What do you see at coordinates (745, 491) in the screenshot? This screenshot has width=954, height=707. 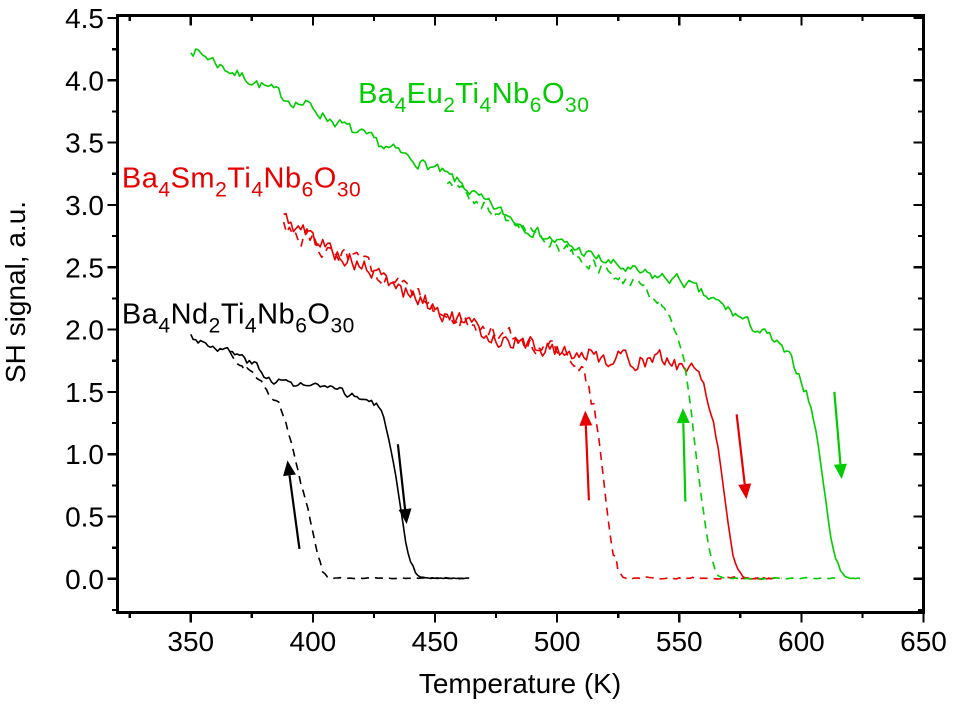 I see `Ba4Sm2Ti4Nb6O30-cooling-arrow-head` at bounding box center [745, 491].